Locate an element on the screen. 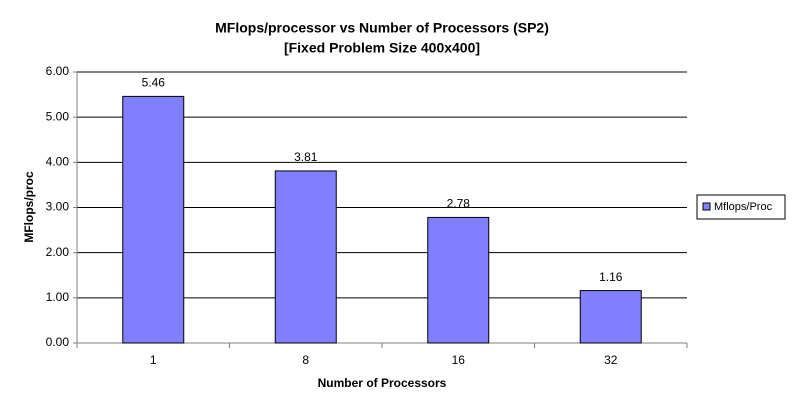 The height and width of the screenshot is (413, 796). x-tick-label: 32 is located at coordinates (611, 360).